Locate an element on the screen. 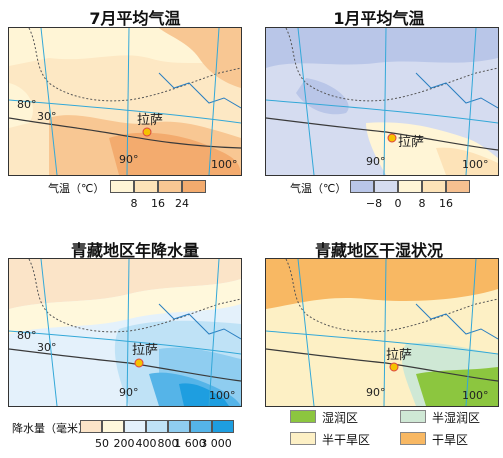  legend-tick: 200 is located at coordinates (124, 443).